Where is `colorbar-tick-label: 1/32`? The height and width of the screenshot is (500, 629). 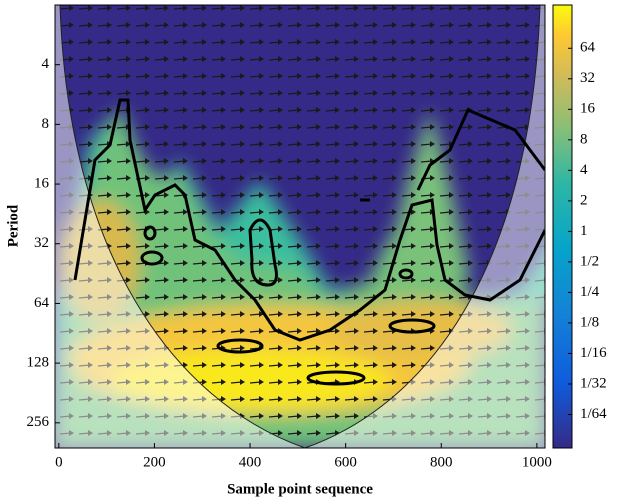 colorbar-tick-label: 1/32 is located at coordinates (593, 383).